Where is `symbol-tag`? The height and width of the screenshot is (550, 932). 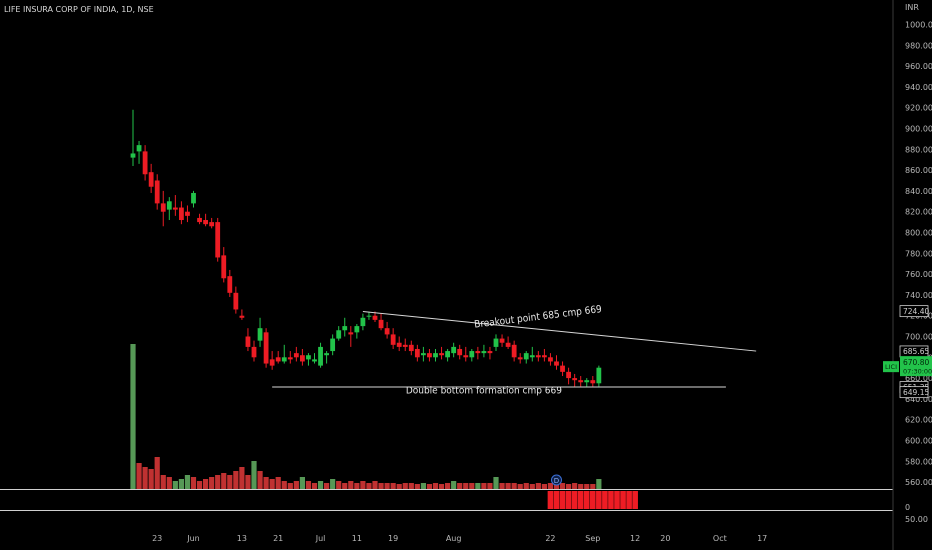 symbol-tag is located at coordinates (891, 367).